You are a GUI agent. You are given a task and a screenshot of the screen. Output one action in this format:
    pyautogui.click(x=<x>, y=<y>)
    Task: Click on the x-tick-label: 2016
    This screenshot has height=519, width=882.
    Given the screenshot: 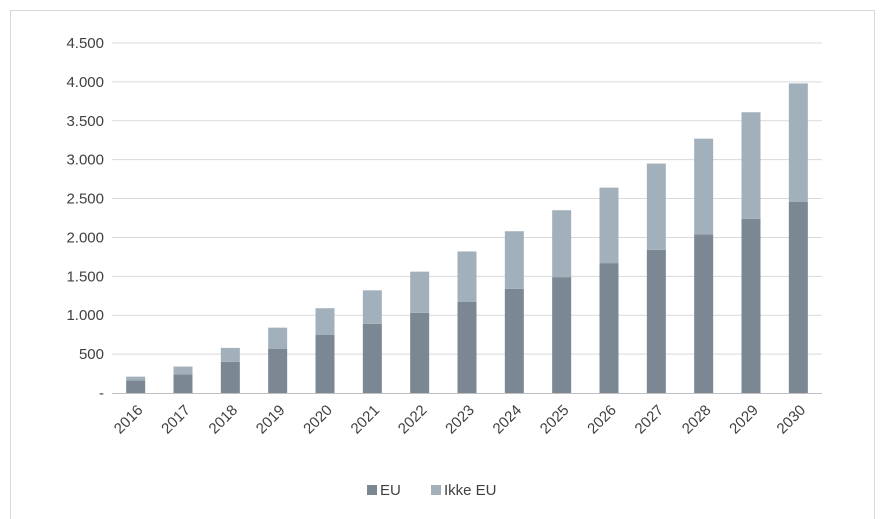 What is the action you would take?
    pyautogui.click(x=129, y=420)
    